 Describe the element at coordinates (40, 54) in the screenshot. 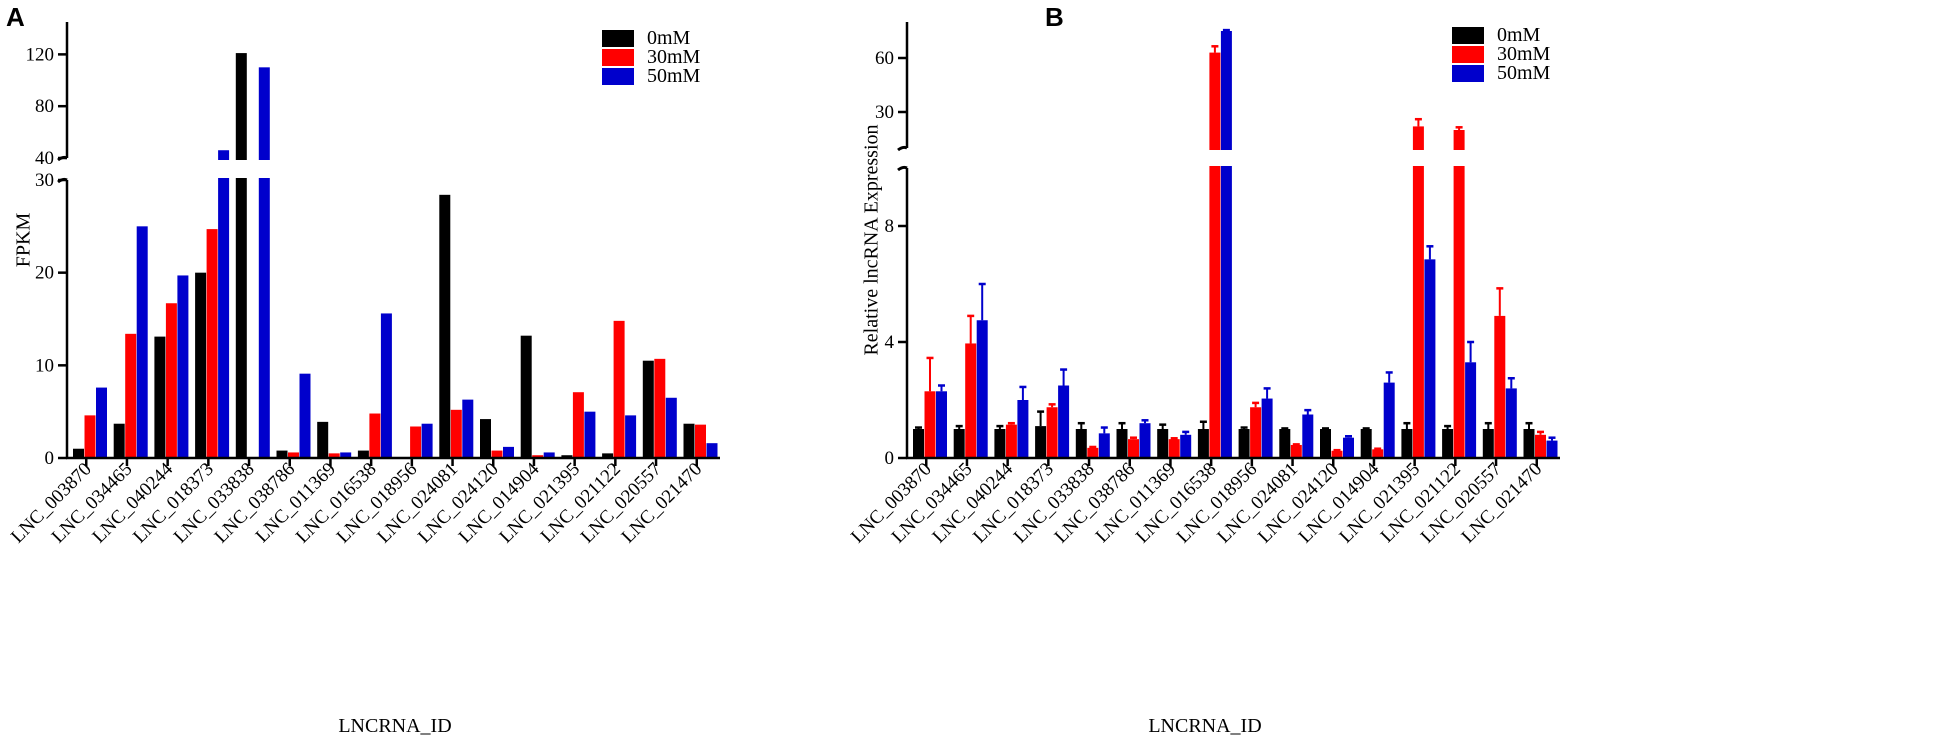

I see `y-tick-label: 120` at that location.